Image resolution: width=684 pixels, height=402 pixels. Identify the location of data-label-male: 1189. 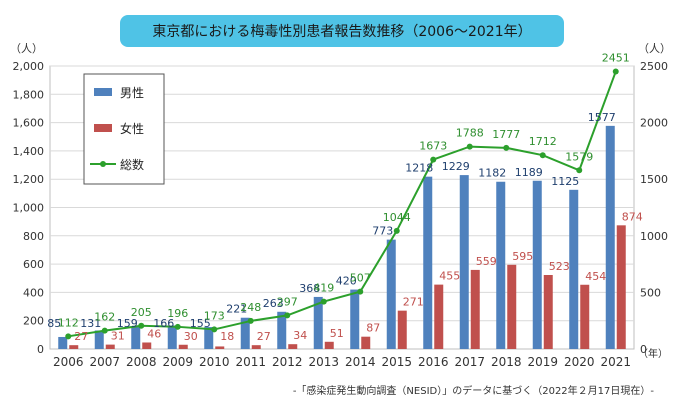
(529, 172).